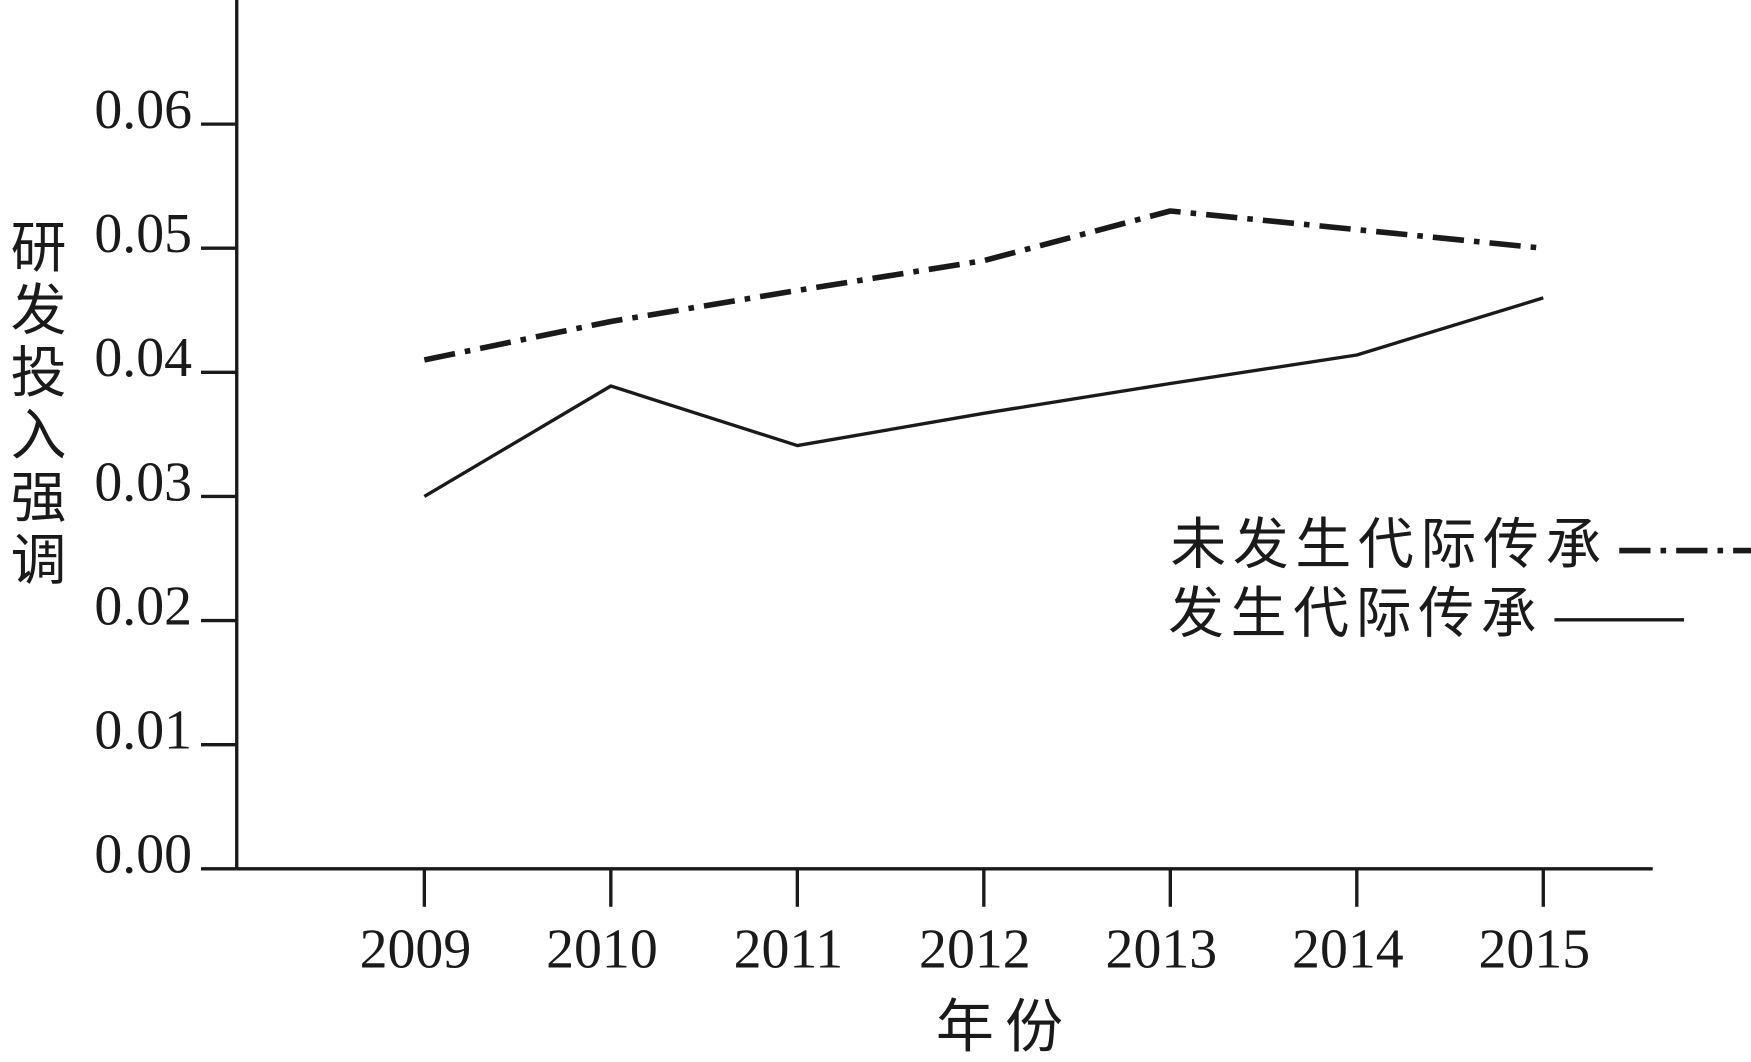 This screenshot has width=1751, height=1062. I want to click on legend-label: 发生代际传承, so click(1355, 615).